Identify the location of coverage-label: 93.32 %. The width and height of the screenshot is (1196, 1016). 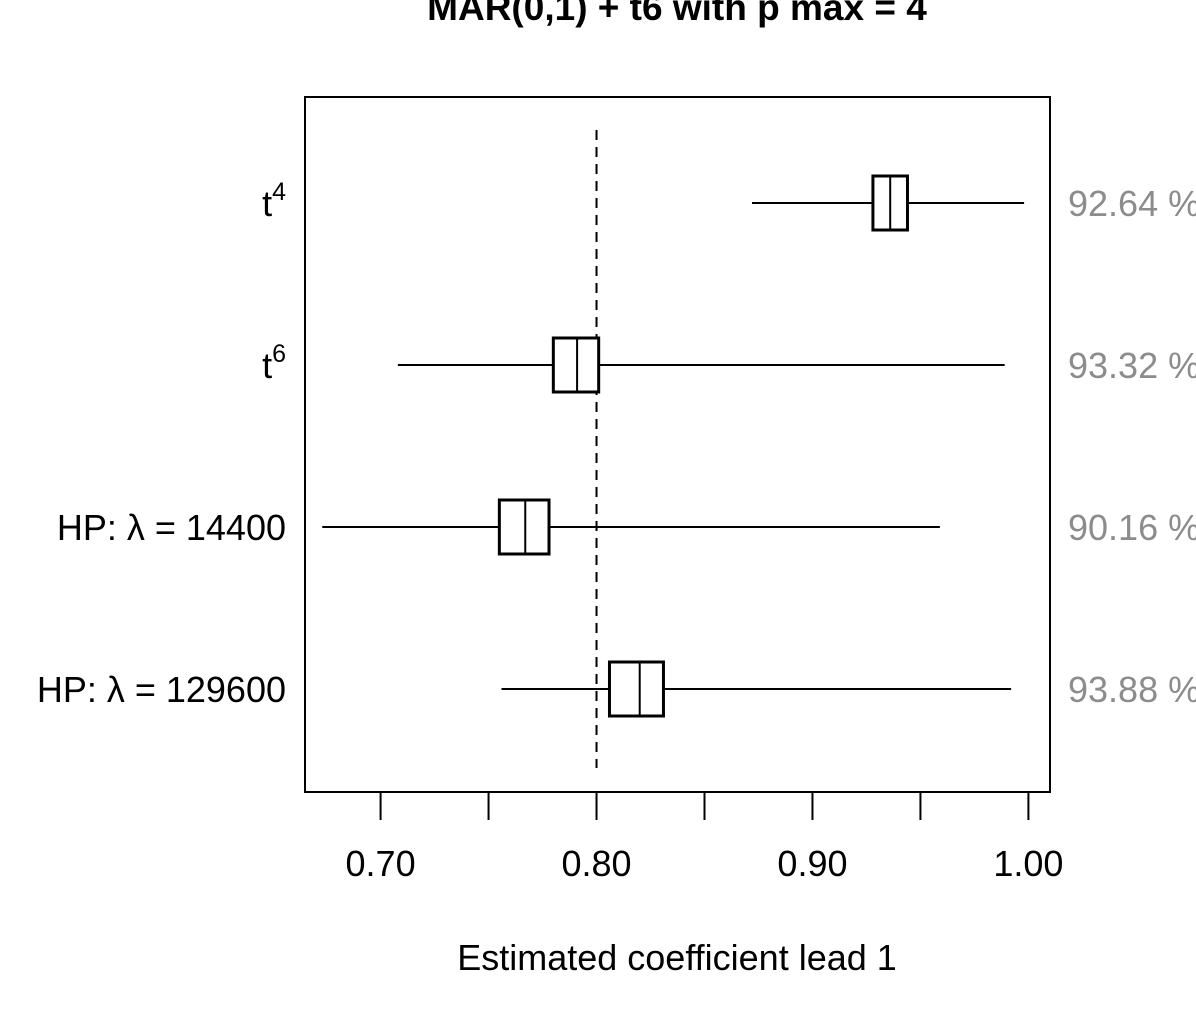
(1132, 365).